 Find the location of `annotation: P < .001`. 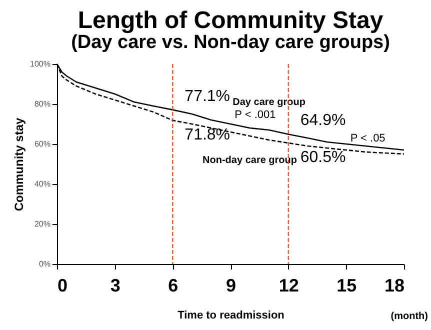

annotation: P < .001 is located at coordinates (255, 115).